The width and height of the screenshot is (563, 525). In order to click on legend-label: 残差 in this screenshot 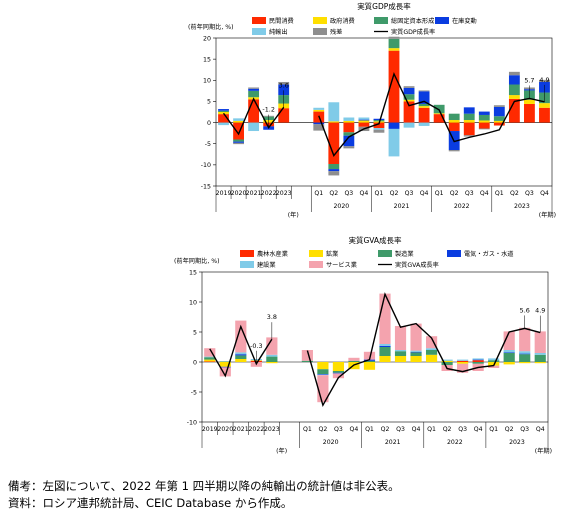, I will do `click(336, 32)`.